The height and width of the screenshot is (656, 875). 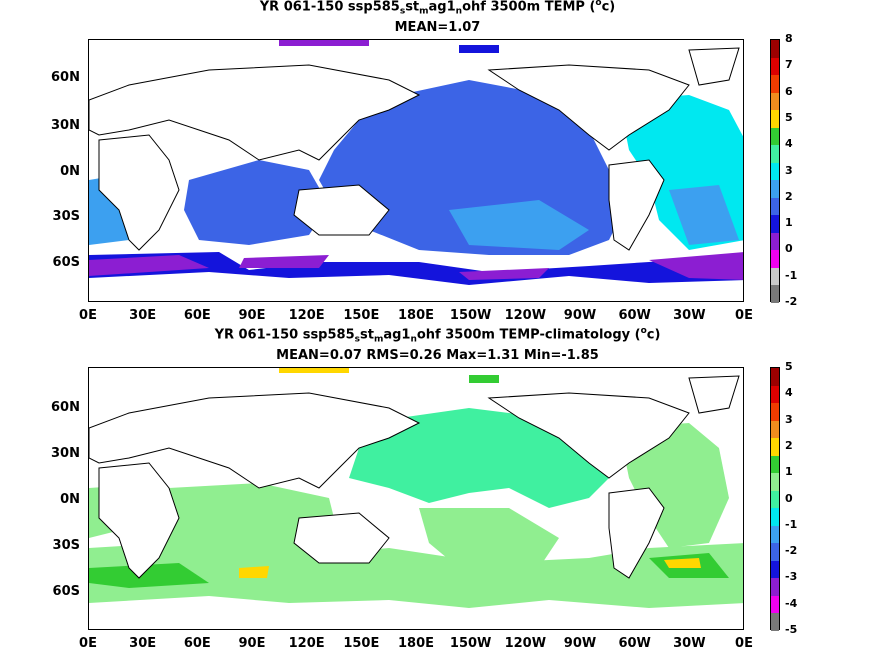 What do you see at coordinates (789, 91) in the screenshot?
I see `colorbar-tick-label: 6` at bounding box center [789, 91].